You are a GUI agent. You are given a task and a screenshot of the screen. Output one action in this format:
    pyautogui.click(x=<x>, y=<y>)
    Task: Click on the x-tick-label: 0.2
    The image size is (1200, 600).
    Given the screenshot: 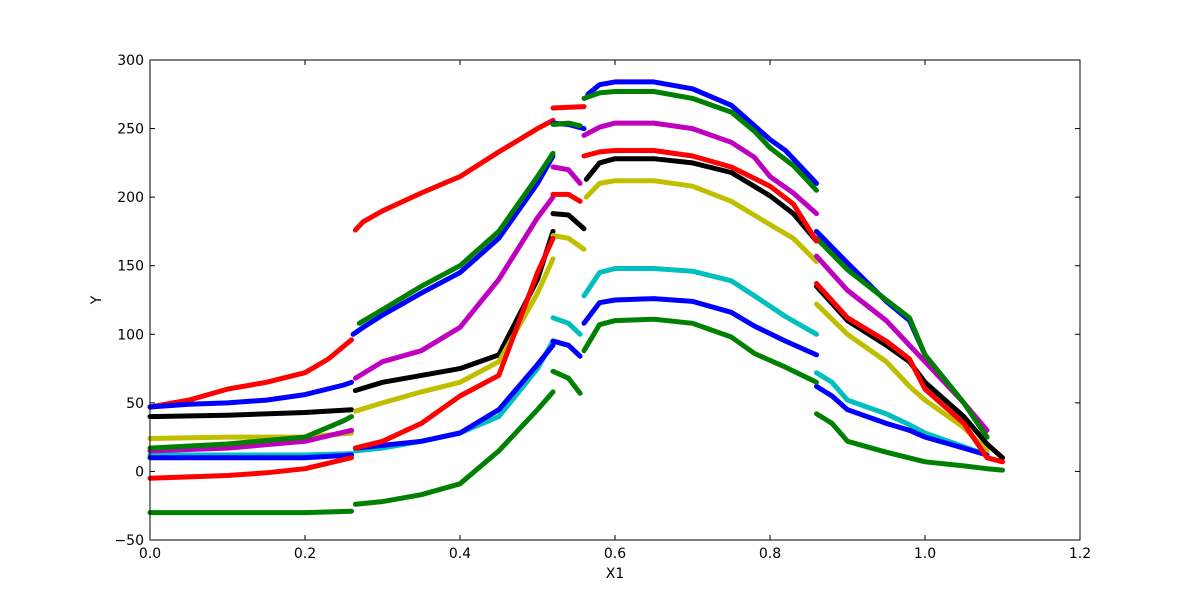 What is the action you would take?
    pyautogui.click(x=305, y=554)
    